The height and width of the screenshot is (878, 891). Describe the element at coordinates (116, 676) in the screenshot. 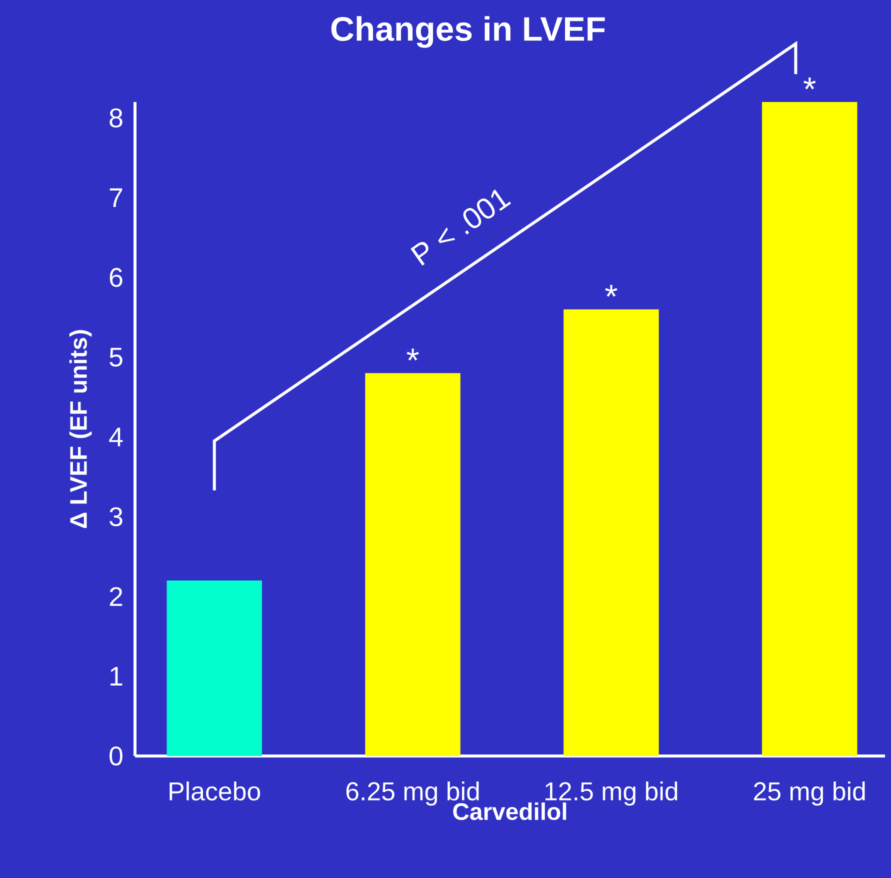

I see `y-tick-label: 1` at that location.